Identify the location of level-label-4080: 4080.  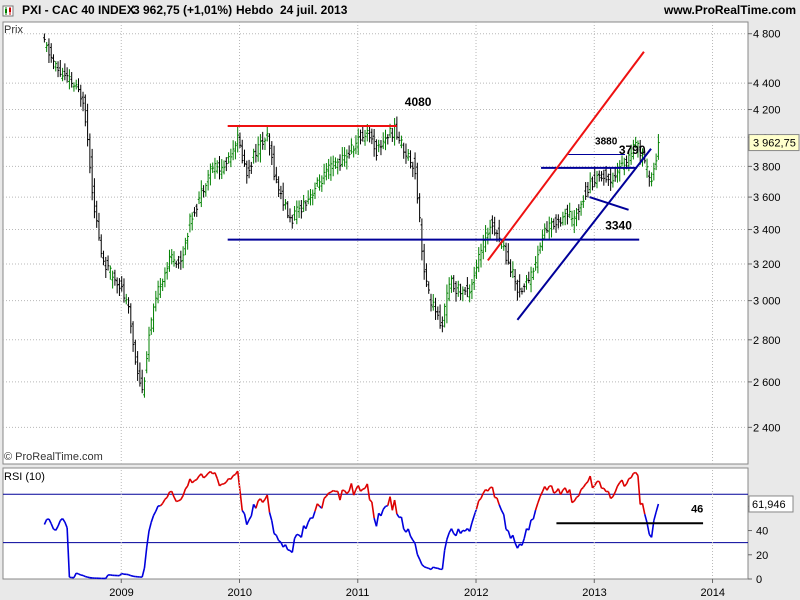
(418, 102).